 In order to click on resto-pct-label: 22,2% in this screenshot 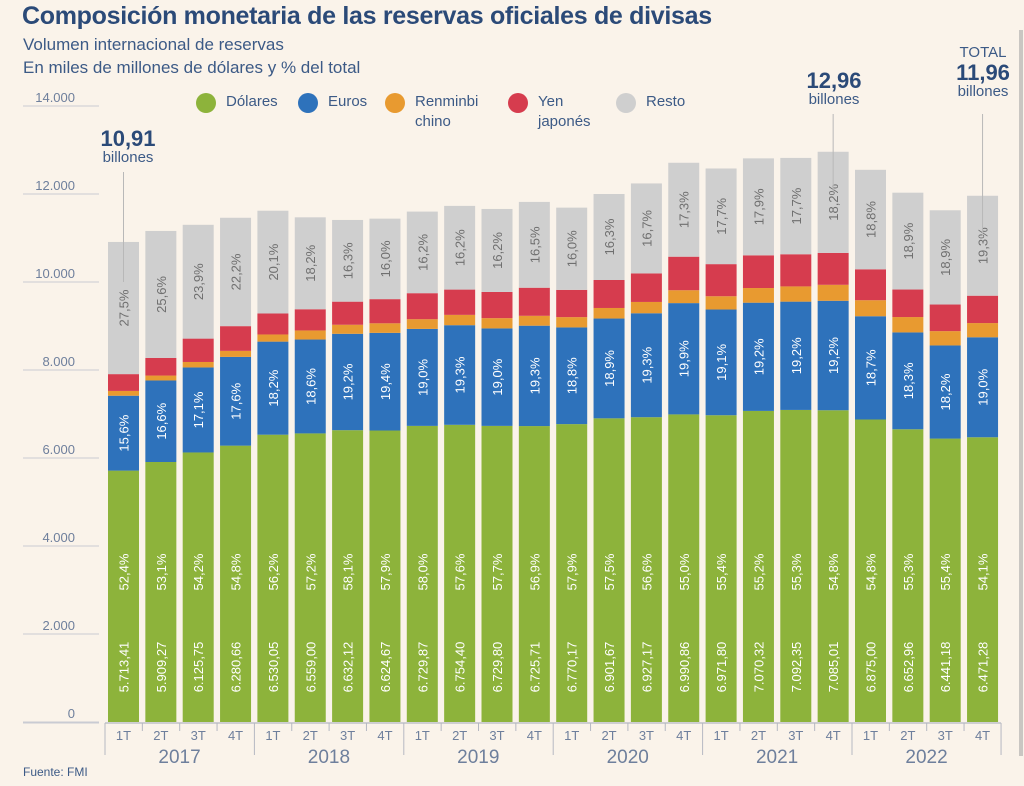, I will do `click(236, 271)`.